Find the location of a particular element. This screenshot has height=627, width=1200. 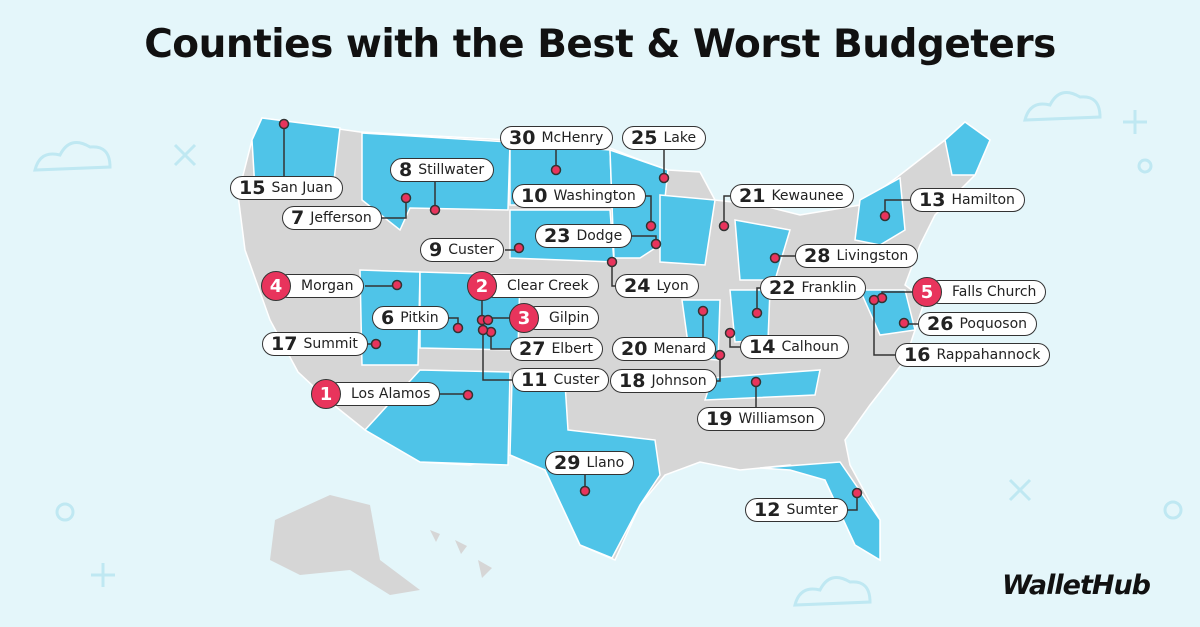

county-name: Stillwater is located at coordinates (451, 170).